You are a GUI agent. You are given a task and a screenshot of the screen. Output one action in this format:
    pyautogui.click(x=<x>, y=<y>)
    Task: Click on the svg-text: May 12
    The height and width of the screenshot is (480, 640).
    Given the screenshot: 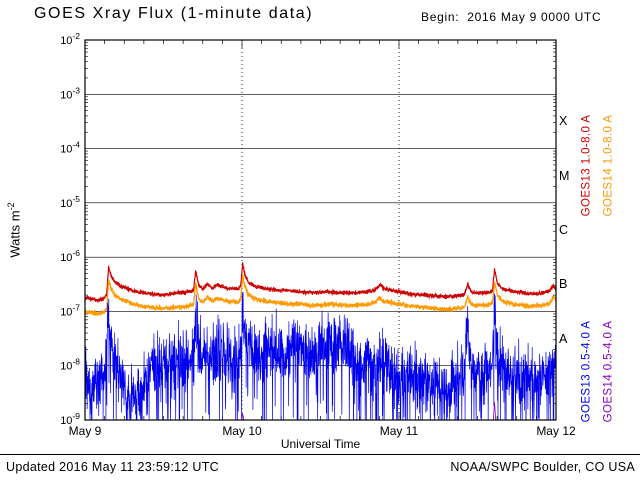 What is the action you would take?
    pyautogui.click(x=556, y=431)
    